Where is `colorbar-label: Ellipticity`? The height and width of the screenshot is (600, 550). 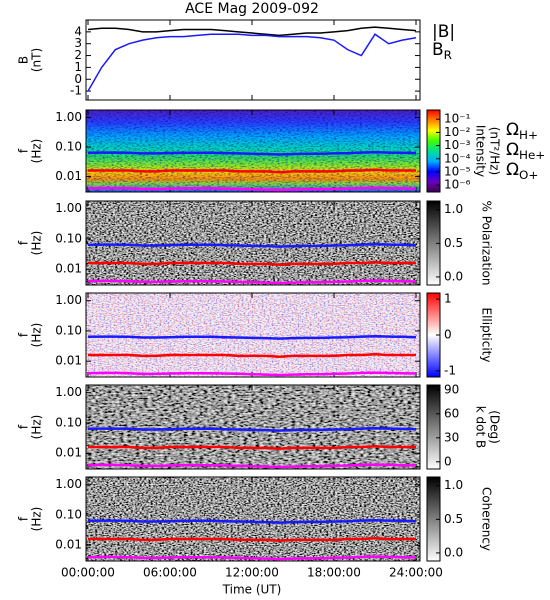 colorbar-label: Ellipticity is located at coordinates (487, 335).